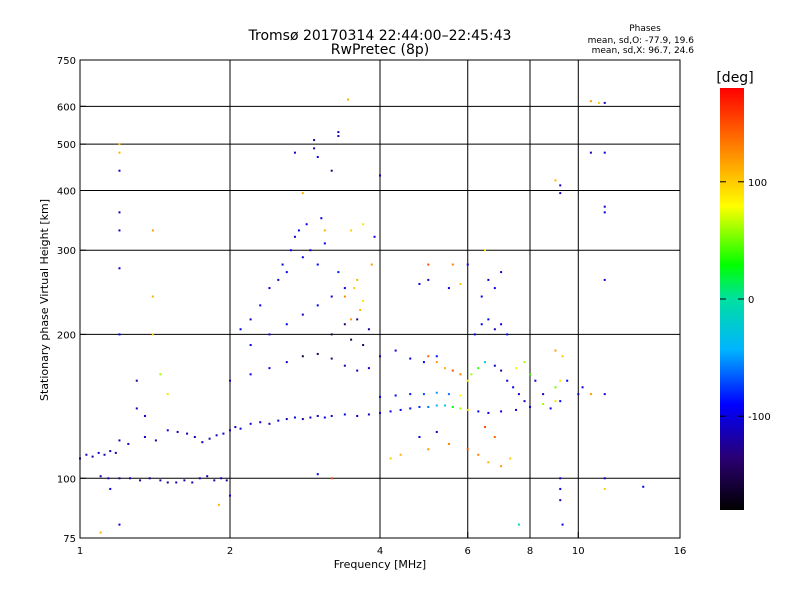  What do you see at coordinates (468, 551) in the screenshot?
I see `x-tick-label: 6` at bounding box center [468, 551].